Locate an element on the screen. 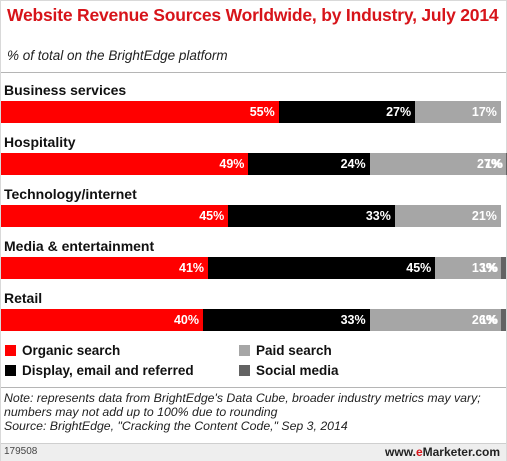 This screenshot has width=507, height=461. bar-segment: 13% is located at coordinates (468, 268).